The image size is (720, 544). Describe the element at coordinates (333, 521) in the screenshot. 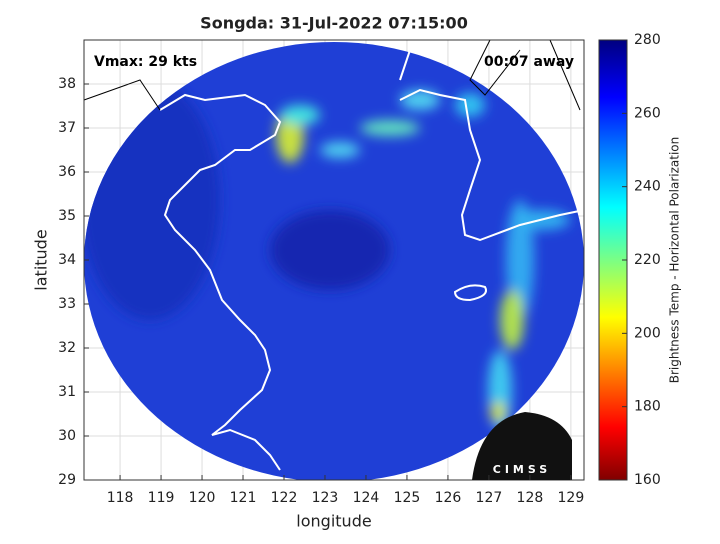

I see `x-axis-label: longitude` at that location.